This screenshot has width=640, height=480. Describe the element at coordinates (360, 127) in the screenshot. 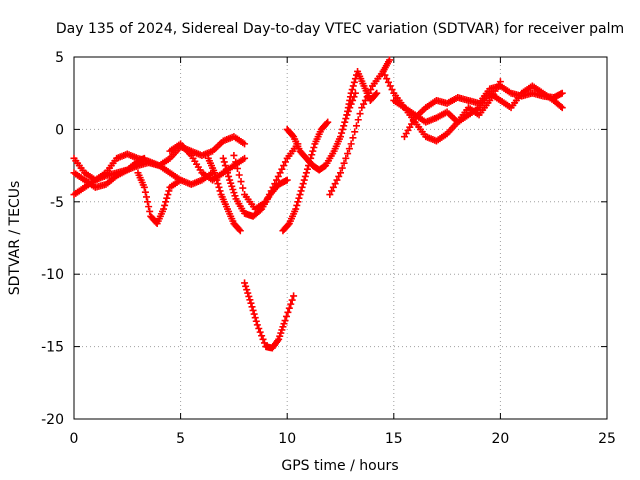

I see `series-track-l` at that location.